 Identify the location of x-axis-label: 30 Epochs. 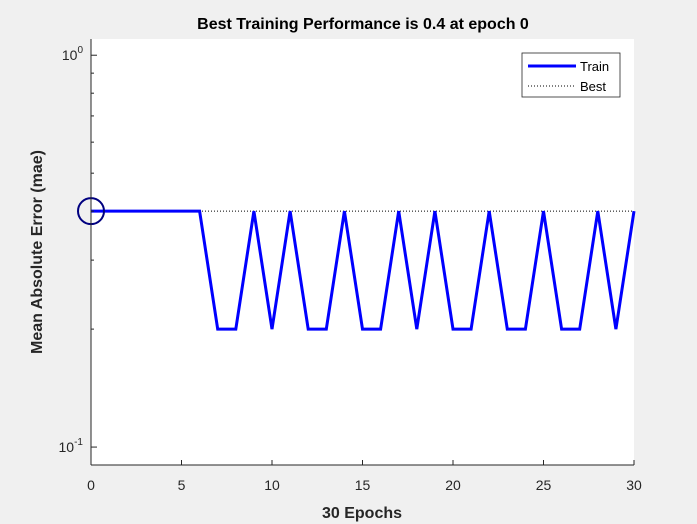
(362, 513).